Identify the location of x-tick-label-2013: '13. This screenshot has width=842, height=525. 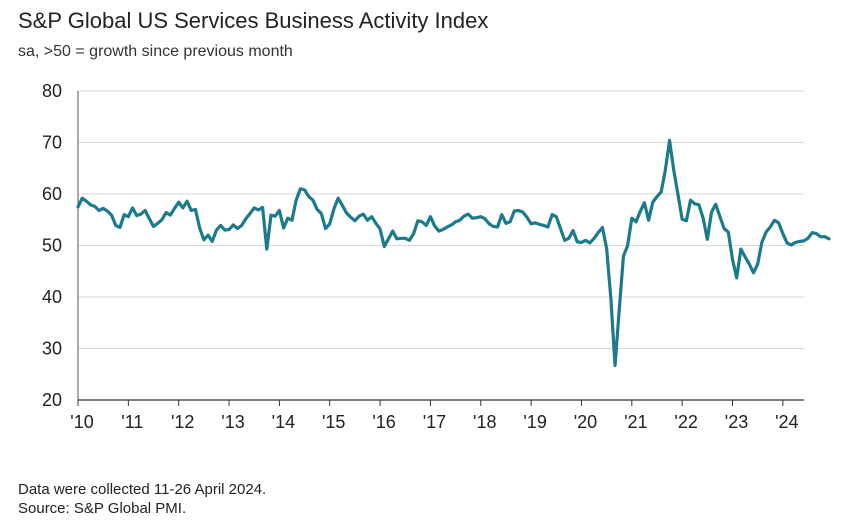
(232, 422).